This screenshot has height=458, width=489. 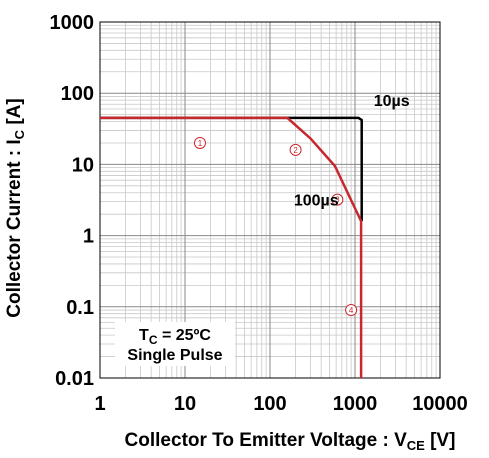 What do you see at coordinates (83, 165) in the screenshot?
I see `y-tick-label: 10` at bounding box center [83, 165].